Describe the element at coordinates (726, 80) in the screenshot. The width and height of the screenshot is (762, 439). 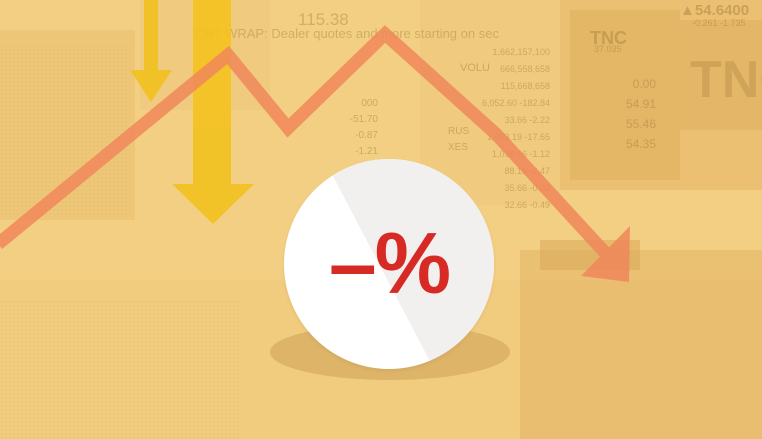
I see `symbol-big: TNC` at that location.